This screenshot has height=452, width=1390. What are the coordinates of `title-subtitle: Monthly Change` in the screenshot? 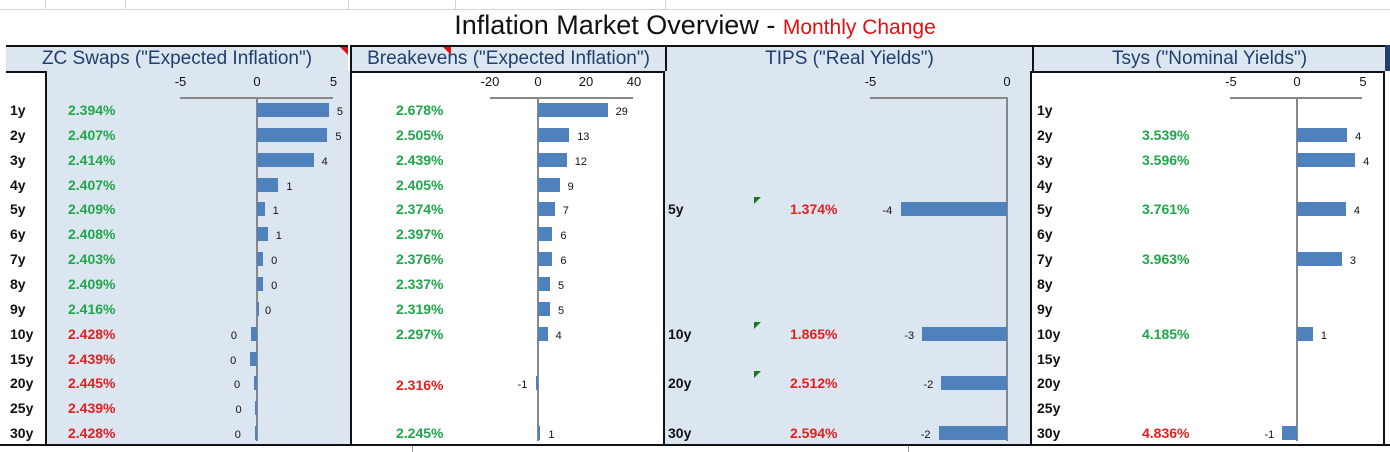 It's located at (859, 27).